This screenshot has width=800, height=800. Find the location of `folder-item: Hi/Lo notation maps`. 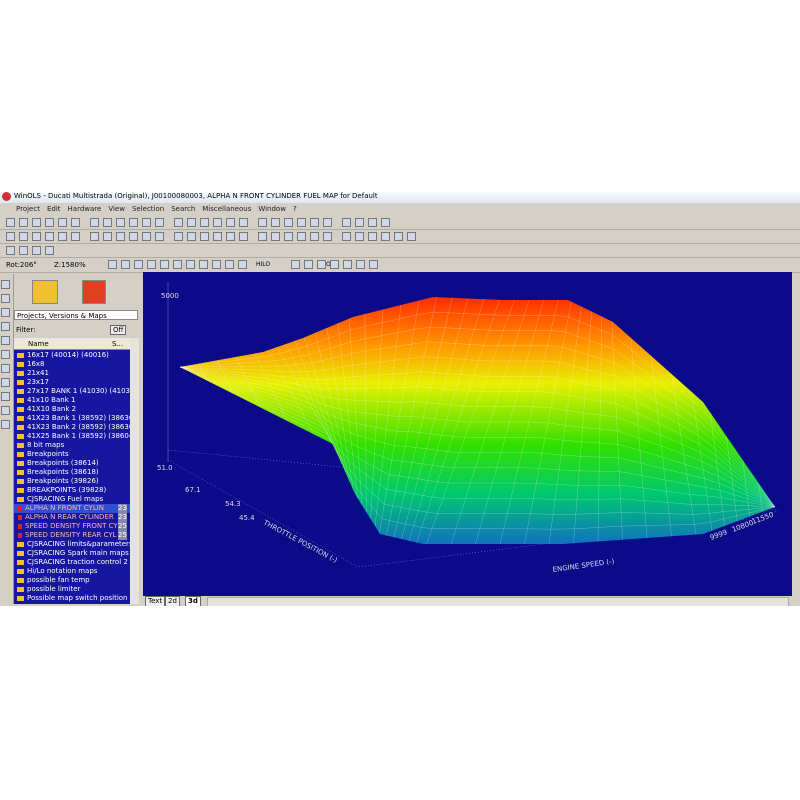

folder-item: Hi/Lo notation maps is located at coordinates (72, 571).